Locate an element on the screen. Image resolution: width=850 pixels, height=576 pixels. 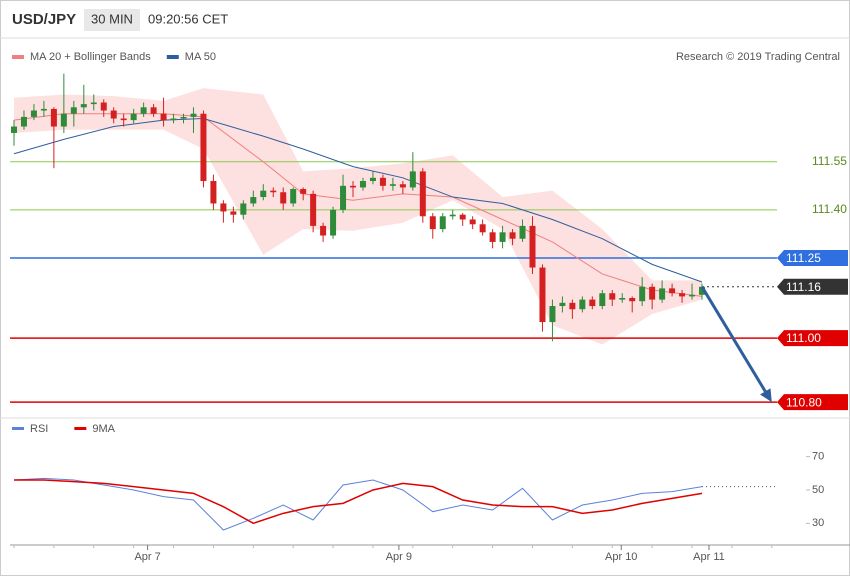
interval: 30 MIN is located at coordinates (112, 18).